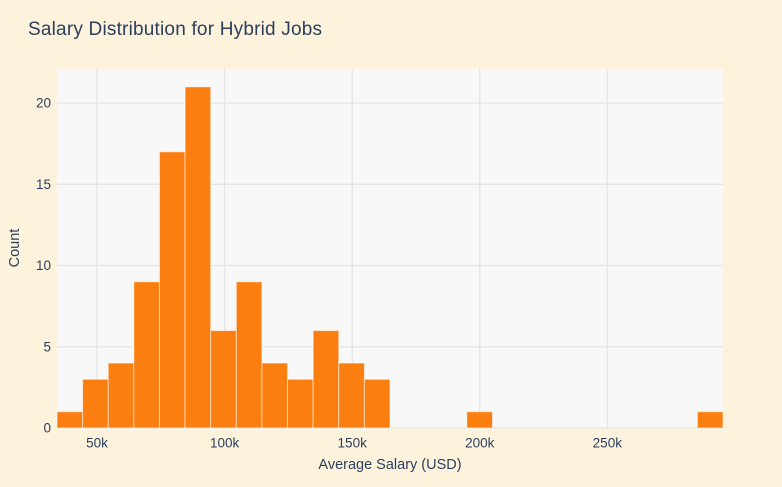  I want to click on y-tick-label: 15, so click(43, 184).